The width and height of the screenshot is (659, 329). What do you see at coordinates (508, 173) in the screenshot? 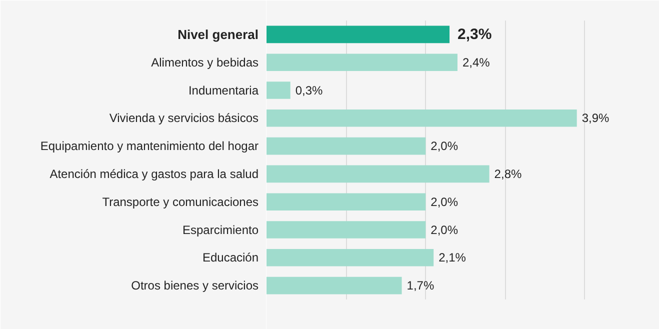
I see `data-label: 2,8%` at bounding box center [508, 173].